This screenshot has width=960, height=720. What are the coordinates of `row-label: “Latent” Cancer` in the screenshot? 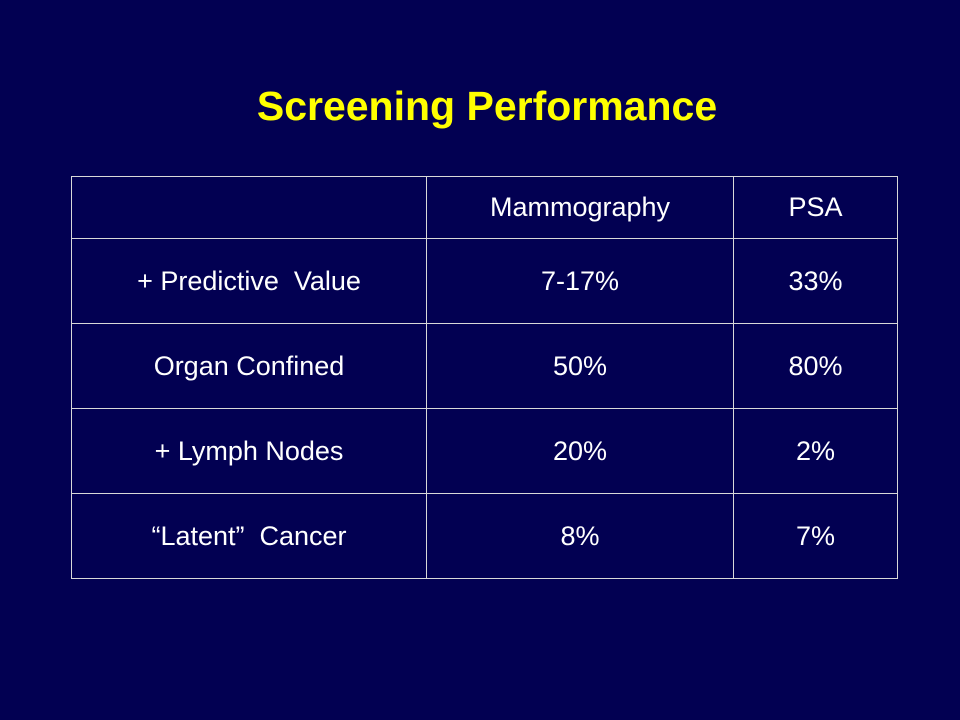 It's located at (249, 536).